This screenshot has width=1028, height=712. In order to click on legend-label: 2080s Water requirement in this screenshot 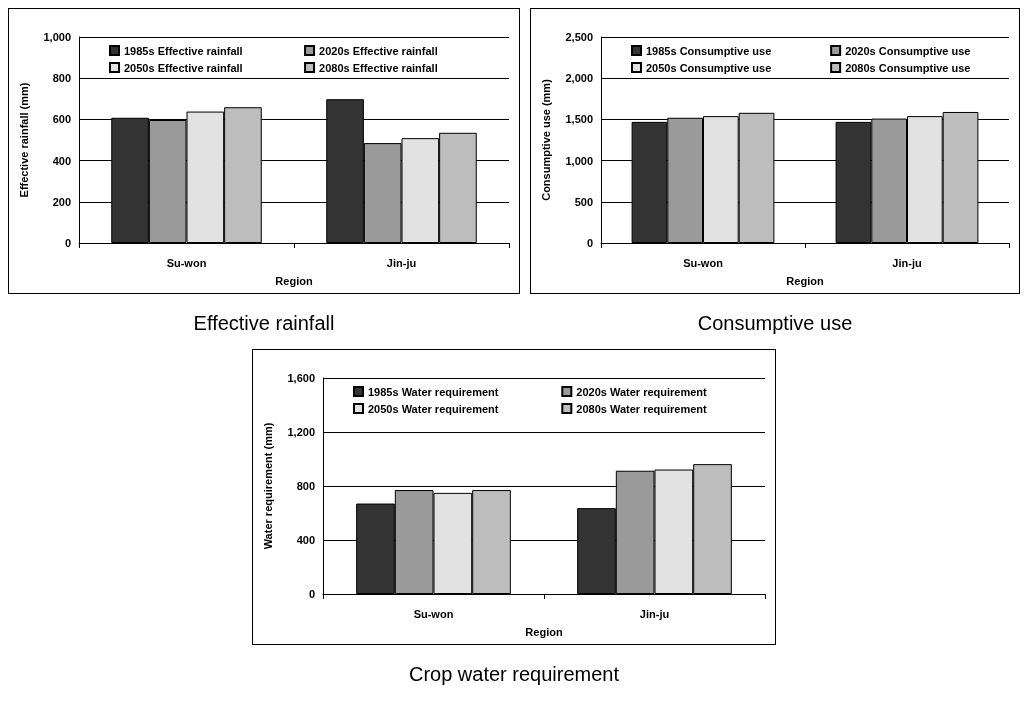, I will do `click(642, 408)`.